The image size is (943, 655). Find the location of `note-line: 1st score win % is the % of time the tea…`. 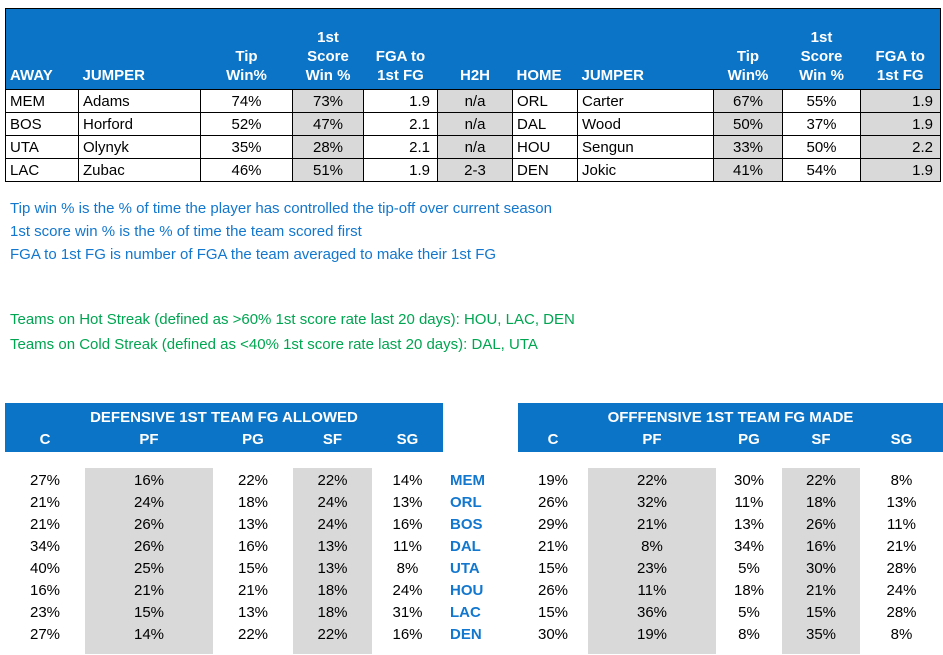

note-line: 1st score win % is the % of time the tea… is located at coordinates (186, 231).